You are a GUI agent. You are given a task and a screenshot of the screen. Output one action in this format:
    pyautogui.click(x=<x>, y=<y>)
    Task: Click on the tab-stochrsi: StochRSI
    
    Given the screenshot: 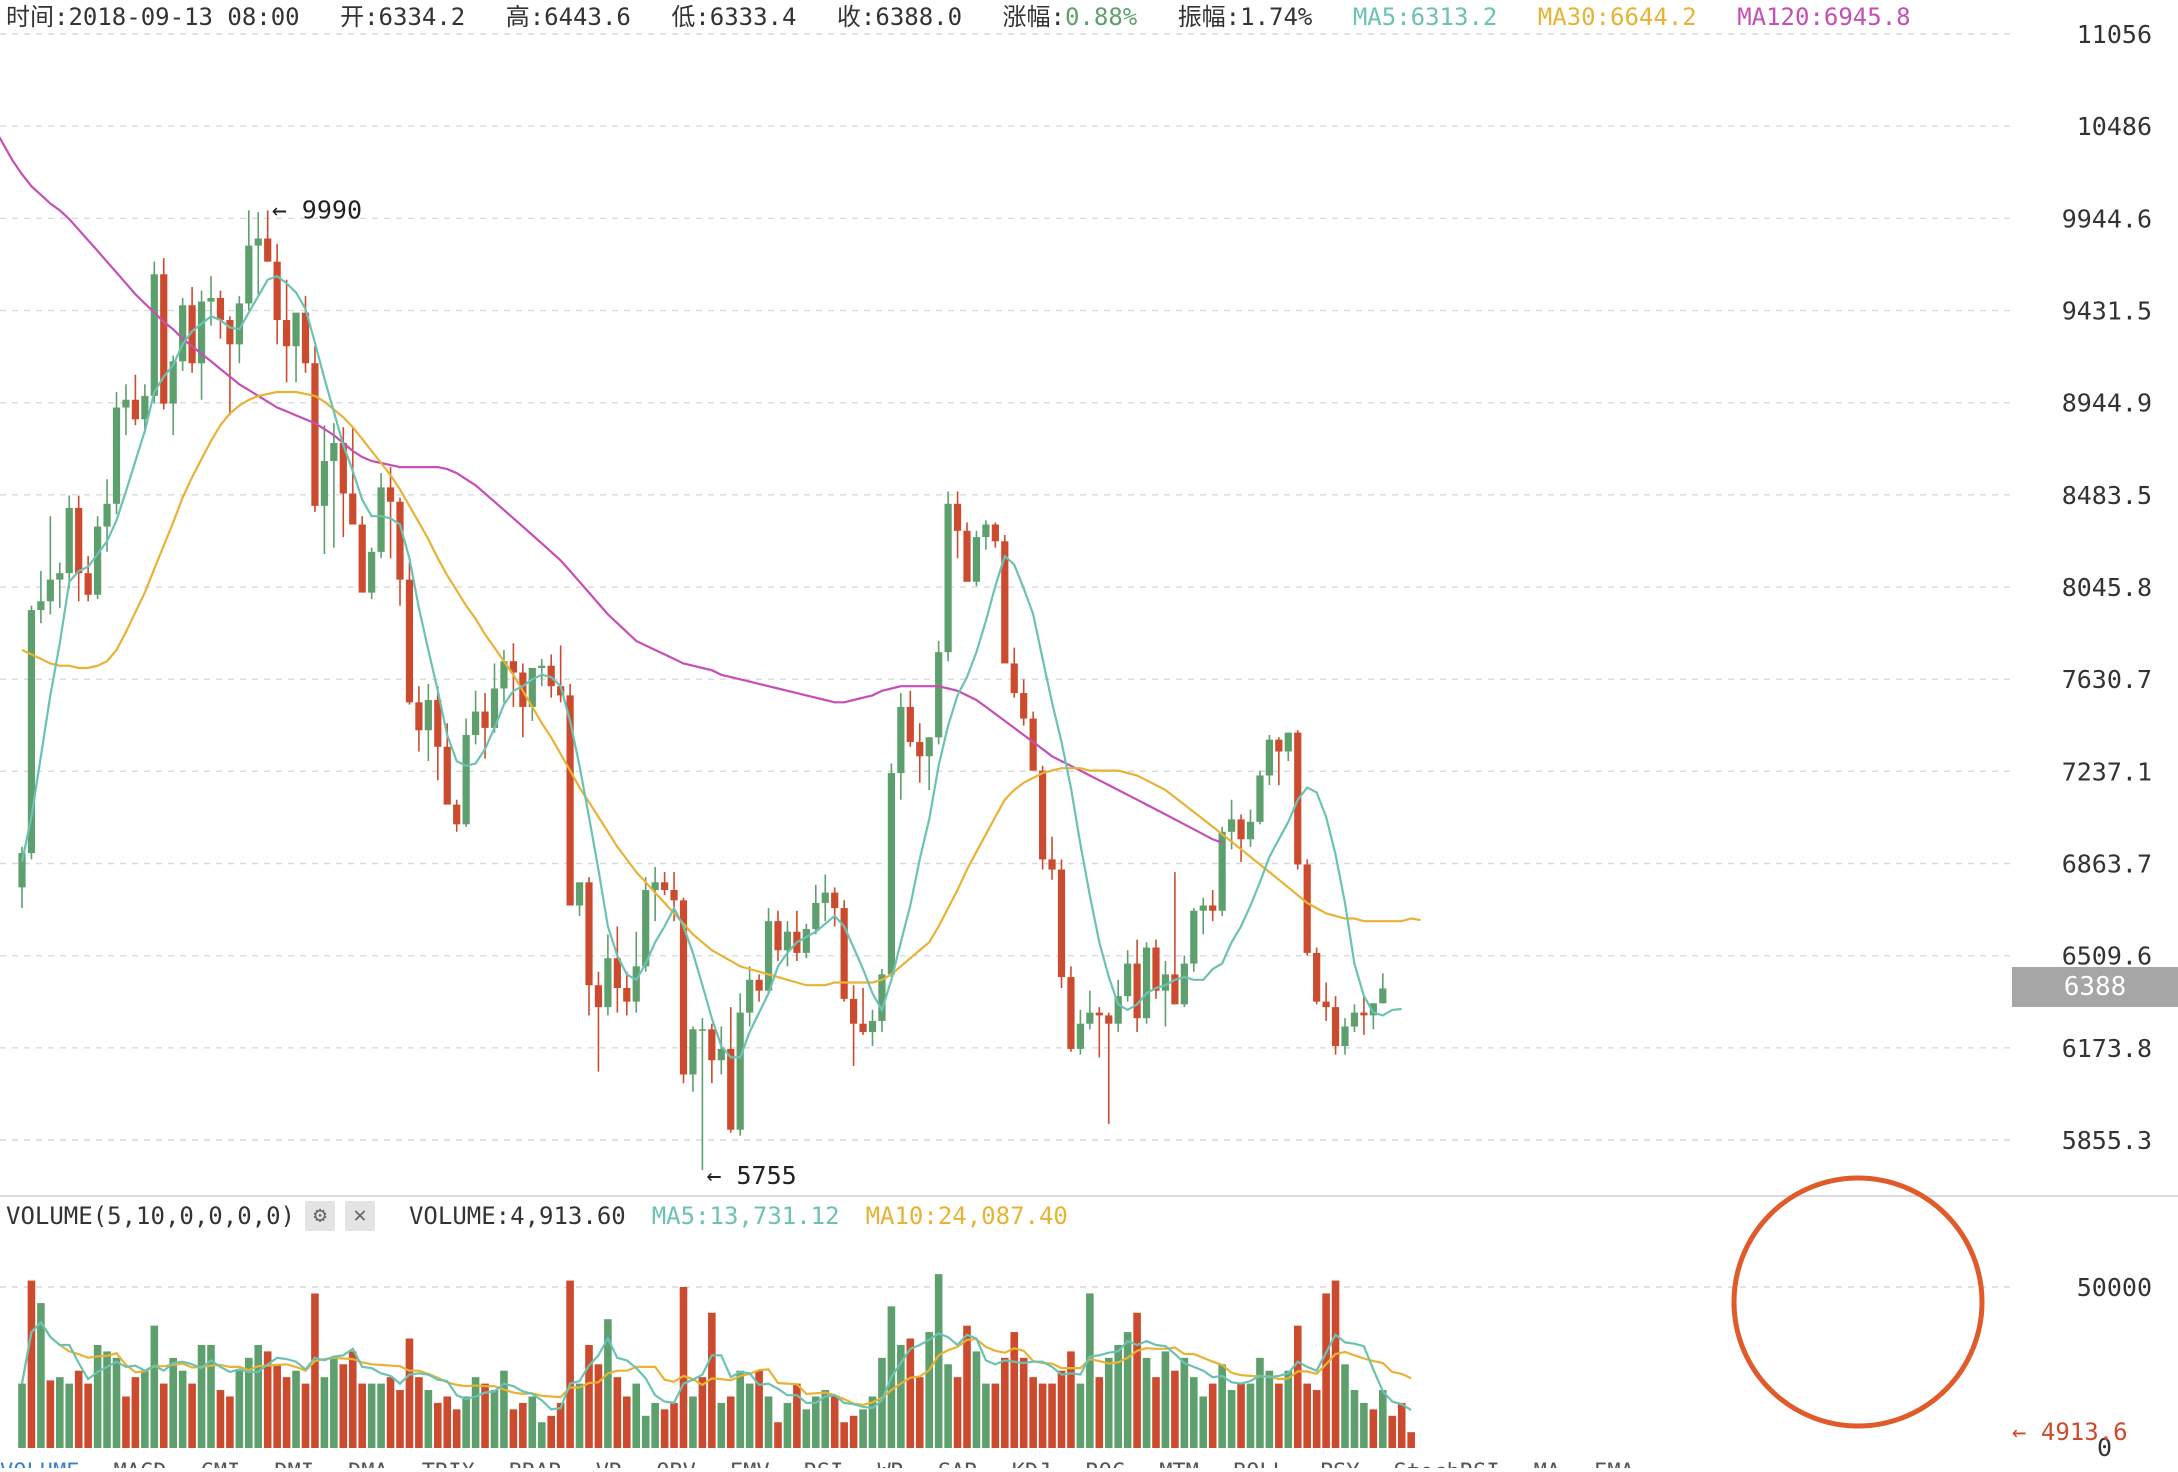 What is the action you would take?
    pyautogui.click(x=1447, y=1464)
    